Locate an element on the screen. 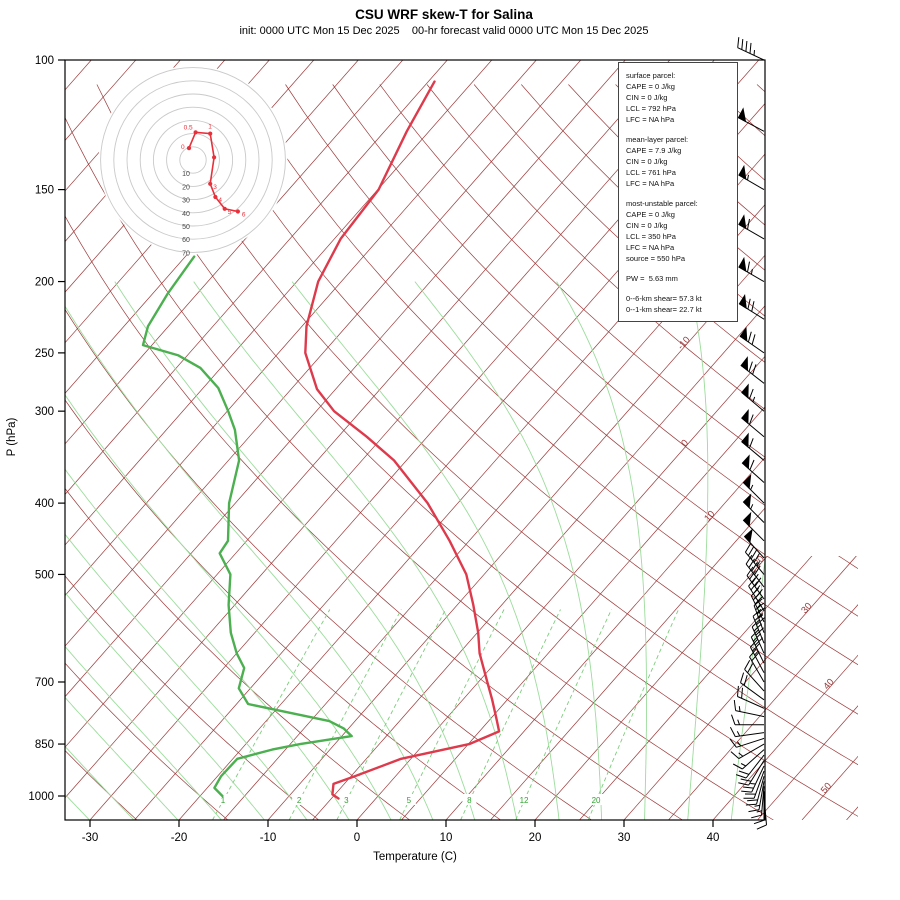 This screenshot has height=900, width=900. svg-text: 500 is located at coordinates (44, 575).